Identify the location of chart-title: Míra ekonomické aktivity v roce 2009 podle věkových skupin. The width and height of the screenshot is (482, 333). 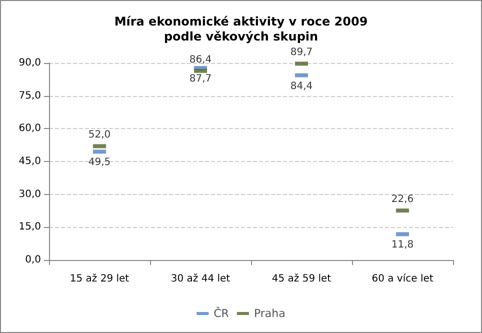
(241, 29).